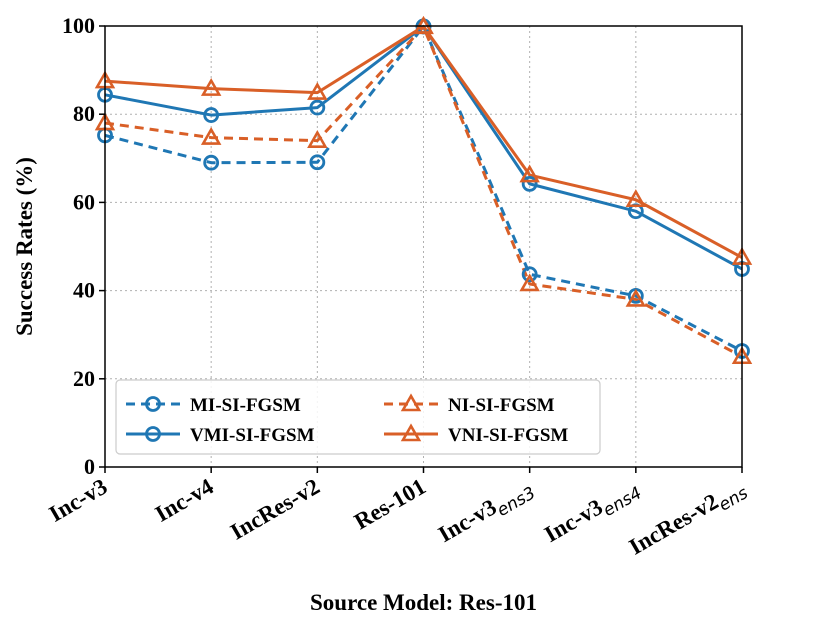  Describe the element at coordinates (501, 405) in the screenshot. I see `legend-label-ni-si-fgsm: NI-SI-FGSM` at that location.